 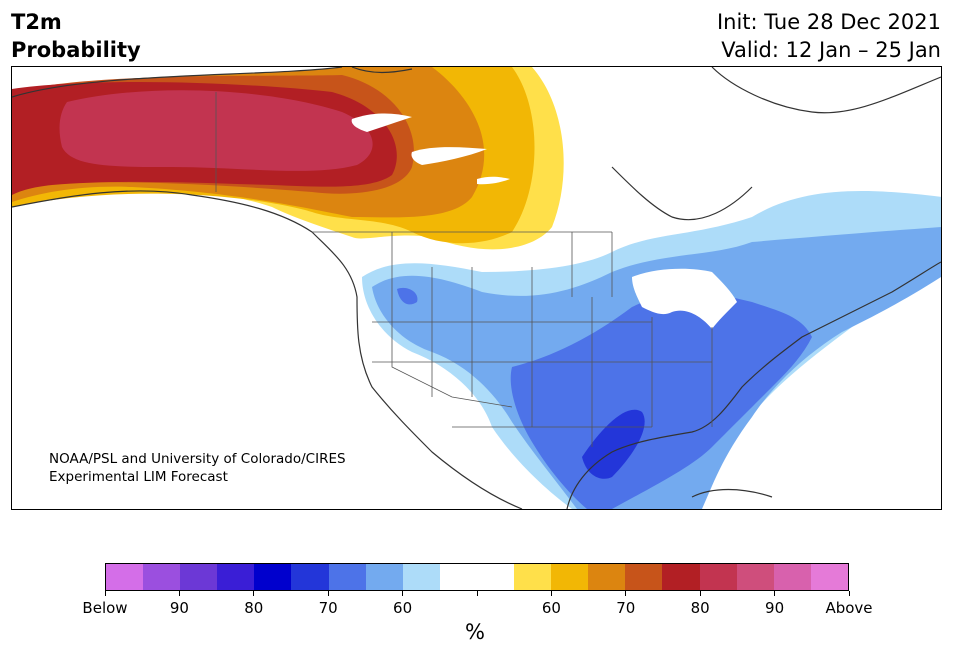 What do you see at coordinates (76, 50) in the screenshot?
I see `title-line-2: Probability` at bounding box center [76, 50].